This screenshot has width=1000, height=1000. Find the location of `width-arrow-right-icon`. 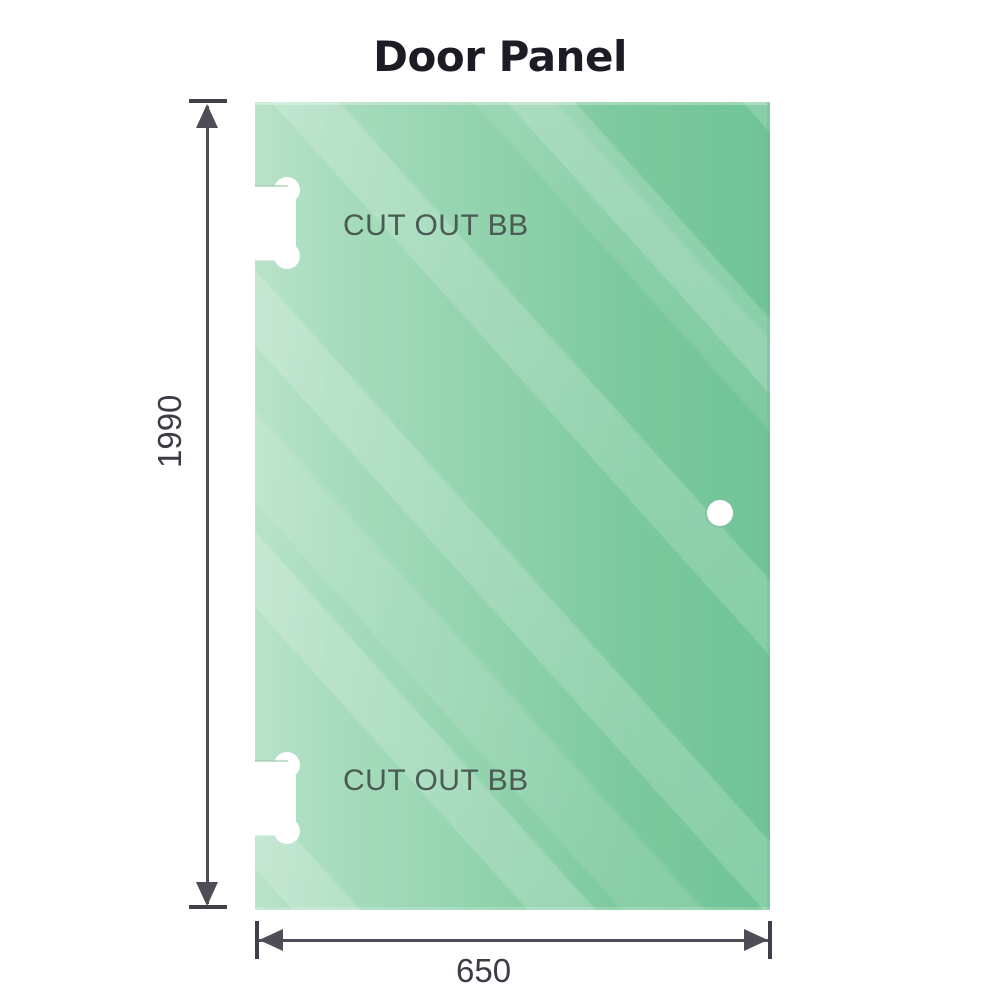

width-arrow-right-icon is located at coordinates (756, 940).